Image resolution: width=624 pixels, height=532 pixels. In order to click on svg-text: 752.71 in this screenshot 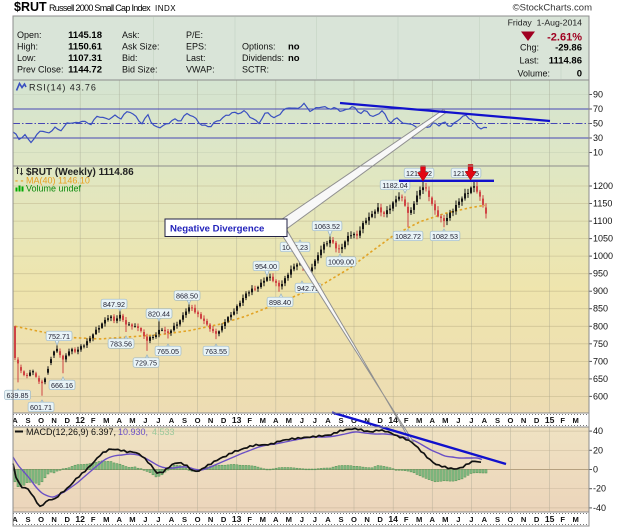, I will do `click(59, 336)`.